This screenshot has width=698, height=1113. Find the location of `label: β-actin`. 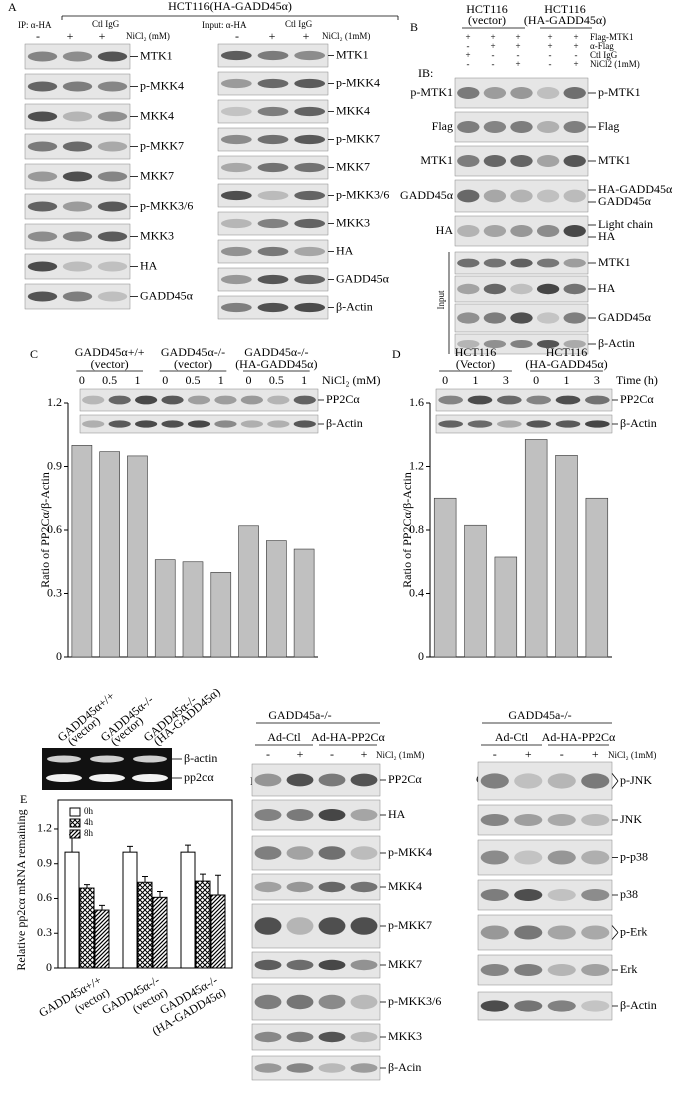

label: β-actin is located at coordinates (200, 758).